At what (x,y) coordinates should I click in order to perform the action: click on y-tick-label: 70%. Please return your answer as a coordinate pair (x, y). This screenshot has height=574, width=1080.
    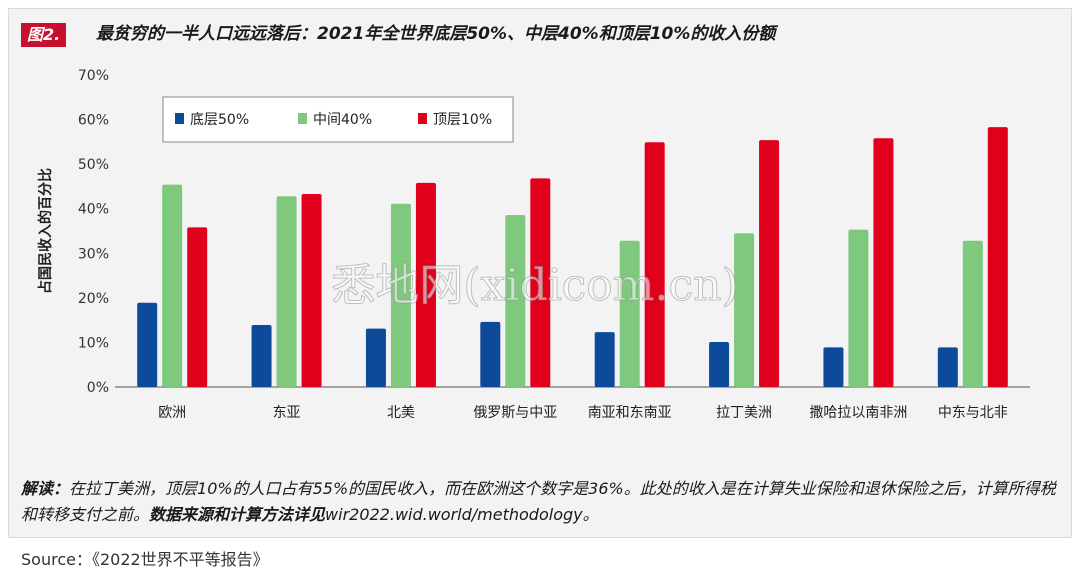
    Looking at the image, I should click on (93, 76).